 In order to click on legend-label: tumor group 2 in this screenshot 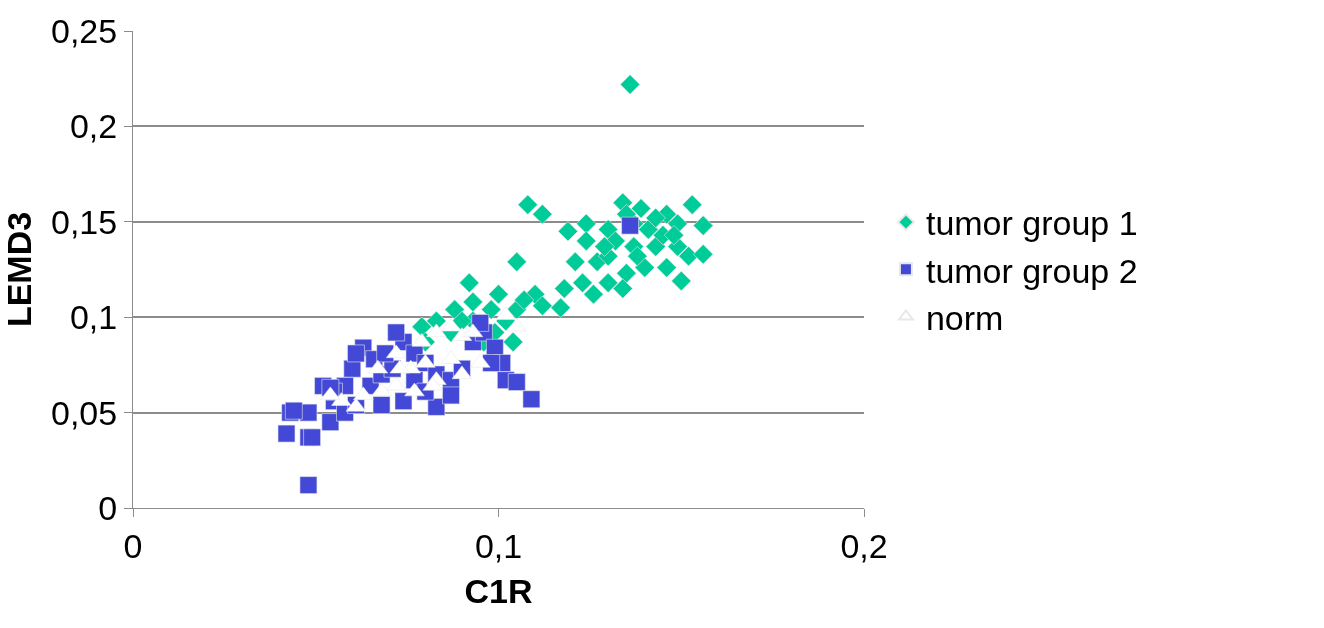, I will do `click(1031, 270)`.